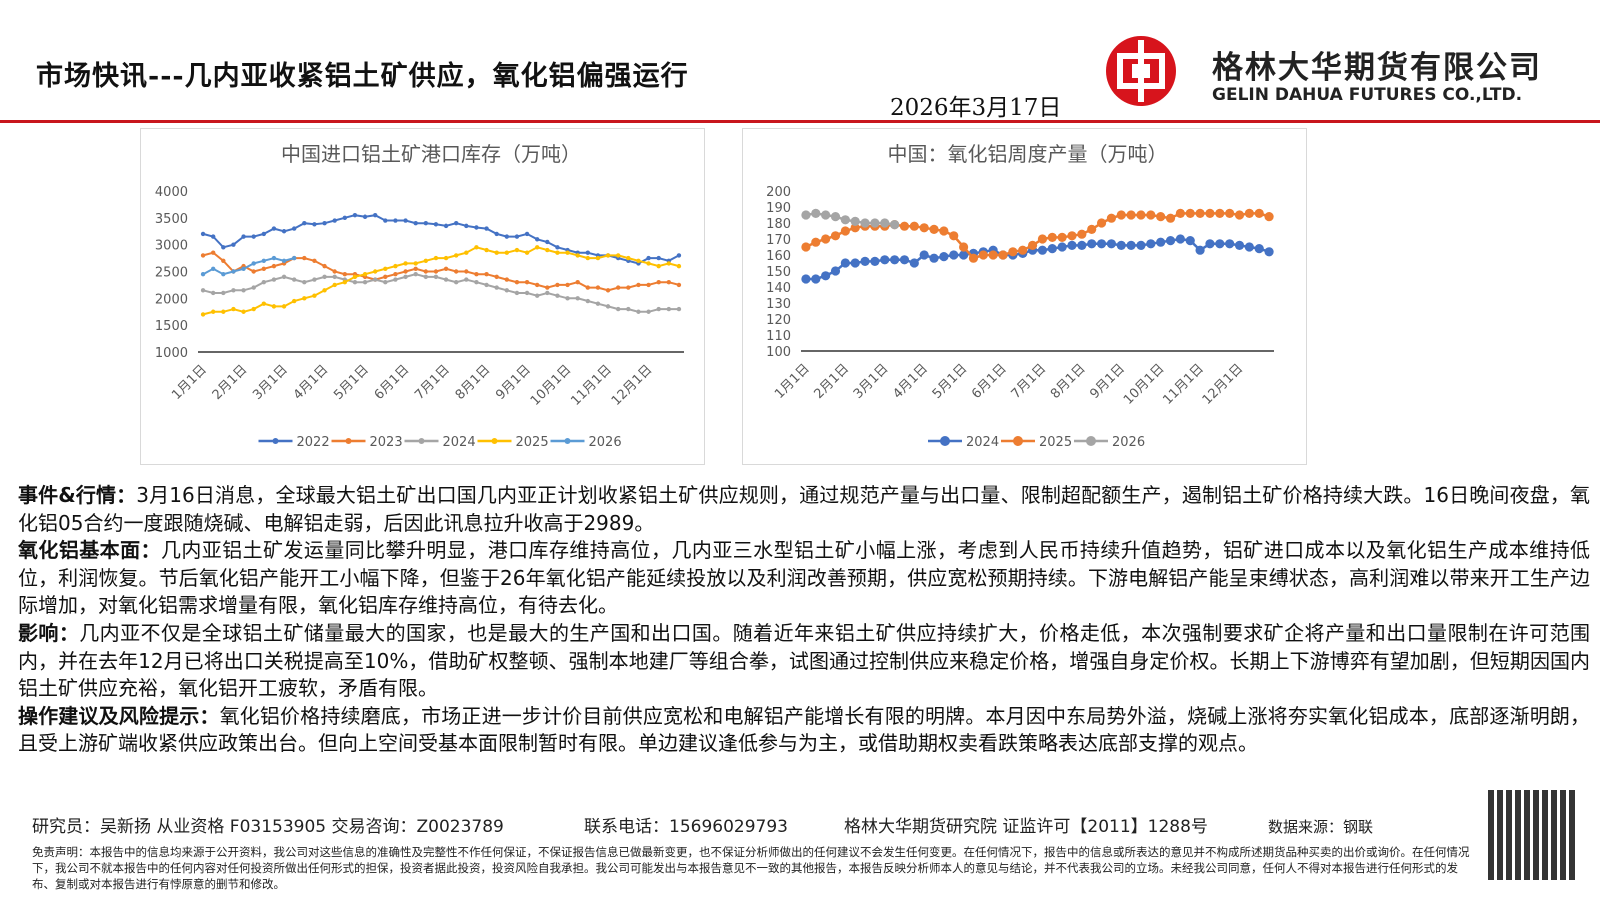  I want to click on researcher: 研究员：吴新扬 从业资格 F03153905 交易咨询：Z0023789, so click(268, 827).